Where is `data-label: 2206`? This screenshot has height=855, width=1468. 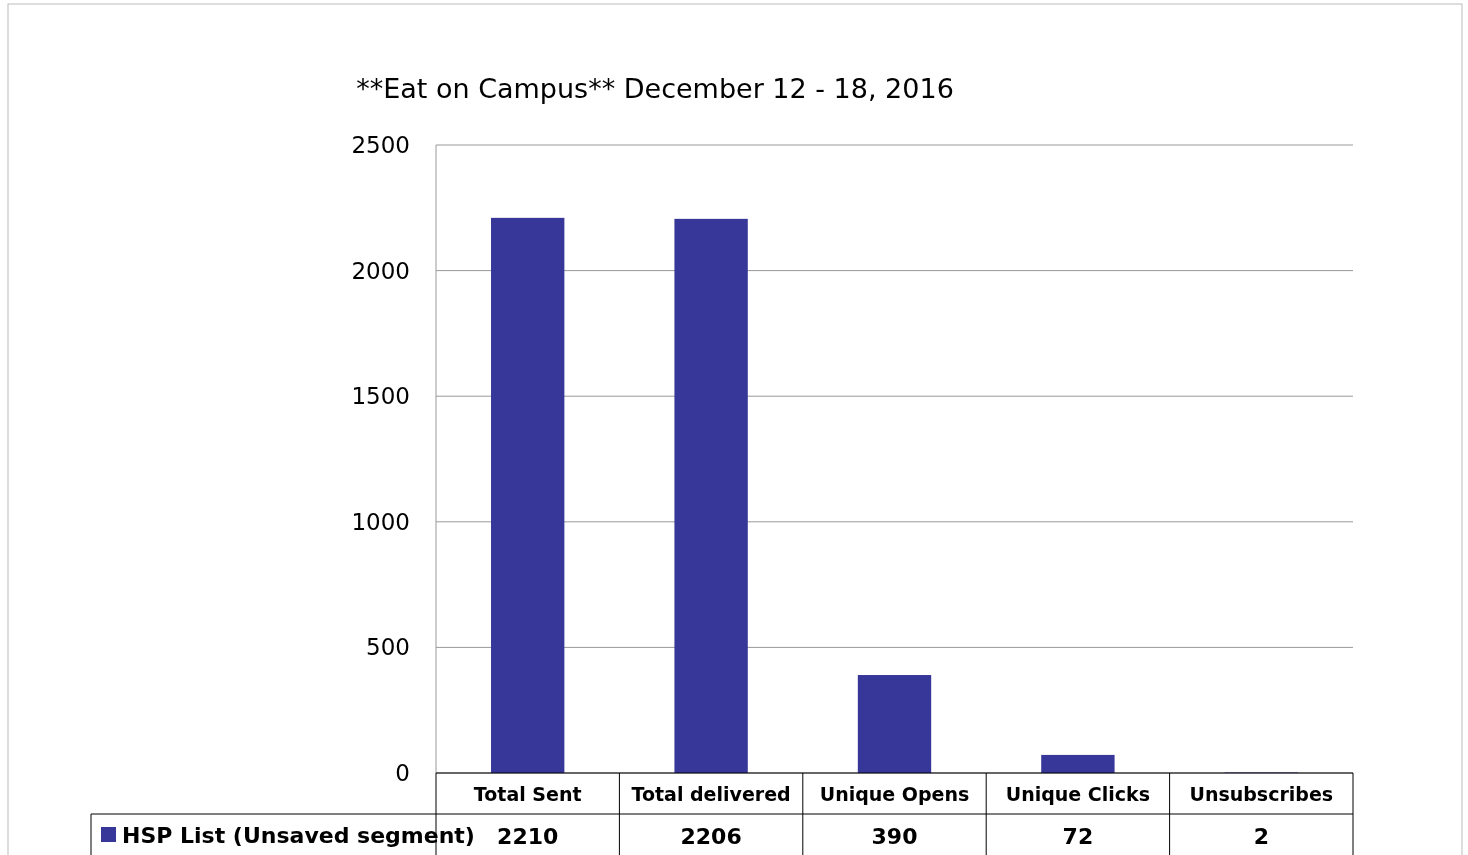 data-label: 2206 is located at coordinates (711, 836).